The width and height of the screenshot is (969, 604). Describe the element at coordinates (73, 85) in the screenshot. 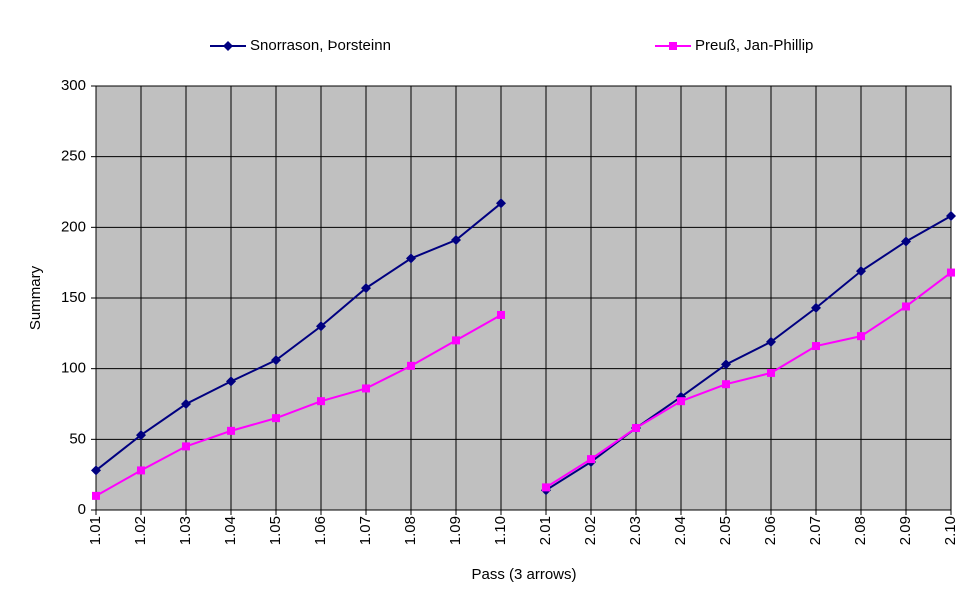

I see `y-tick-label: 300` at that location.